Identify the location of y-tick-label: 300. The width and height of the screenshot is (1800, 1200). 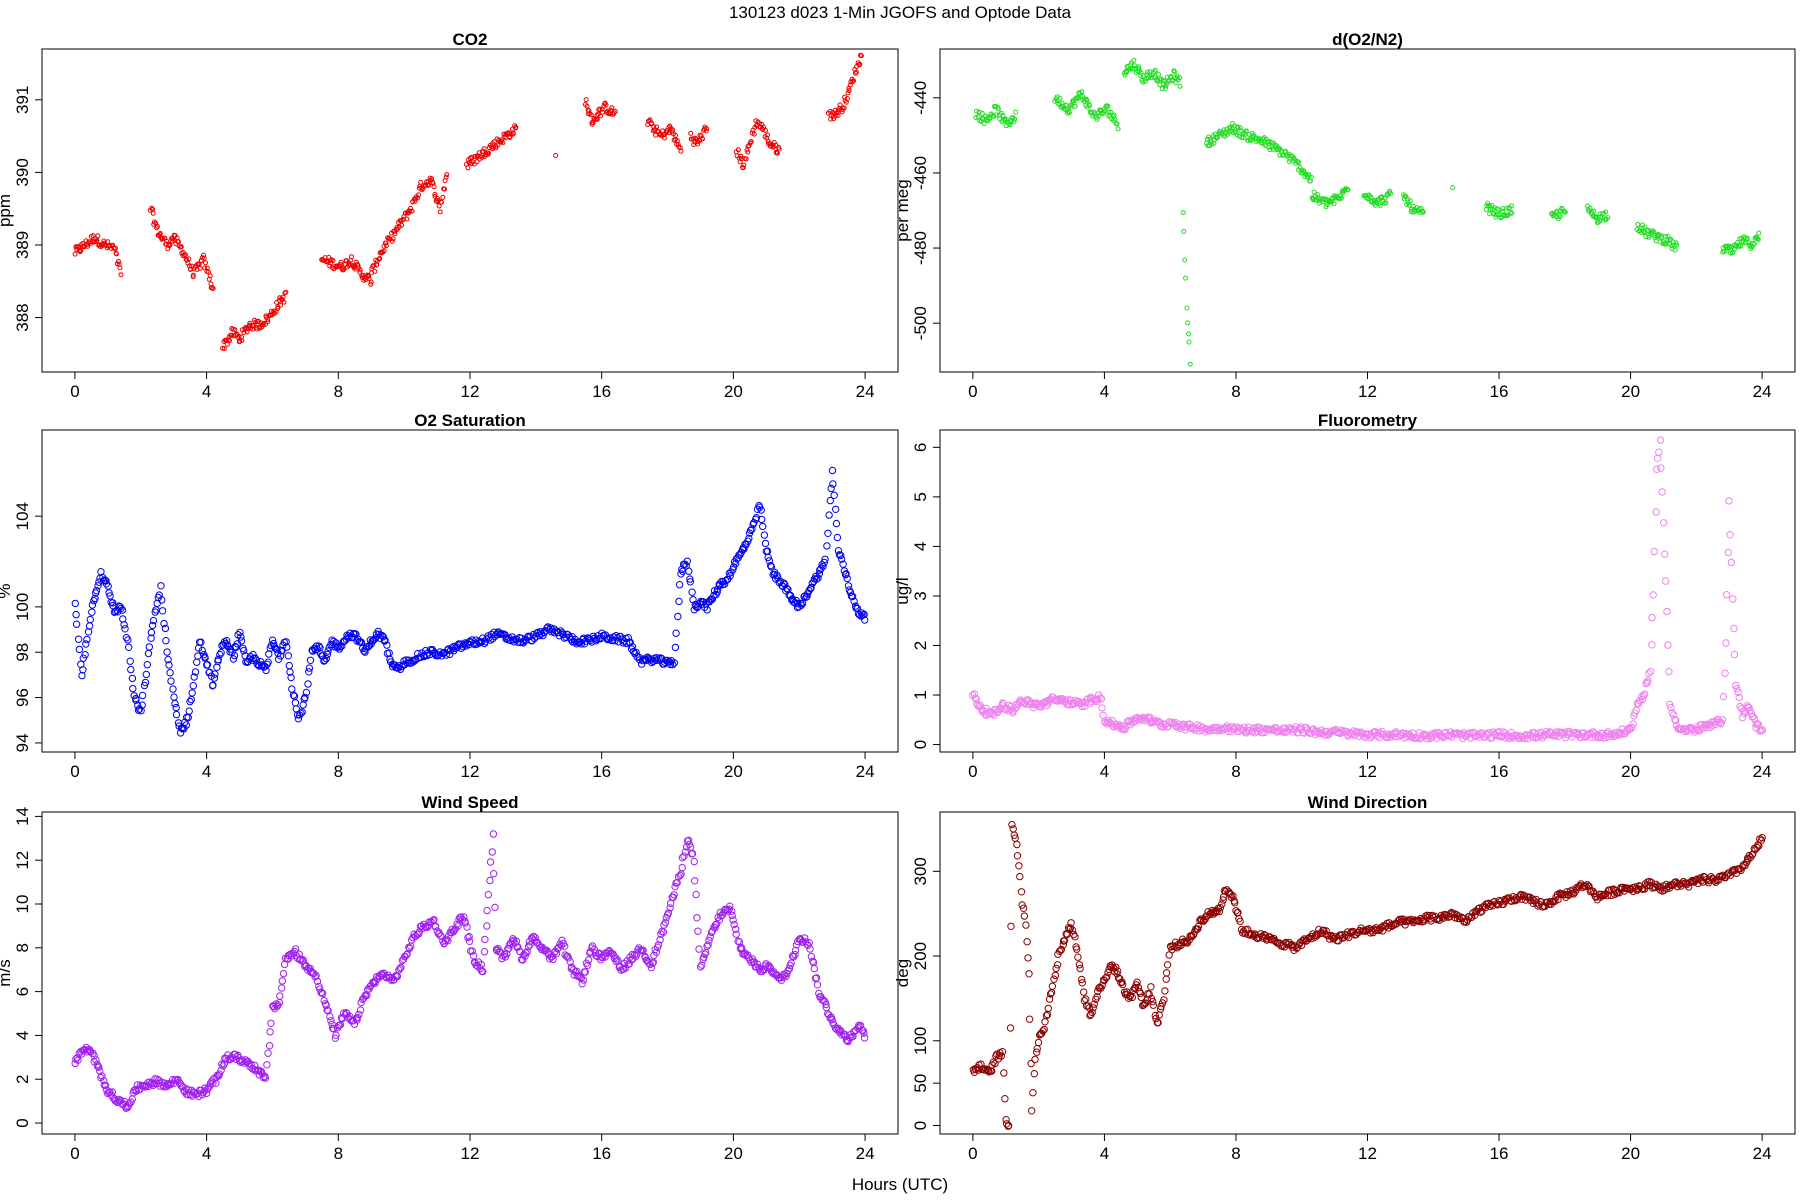
(920, 871).